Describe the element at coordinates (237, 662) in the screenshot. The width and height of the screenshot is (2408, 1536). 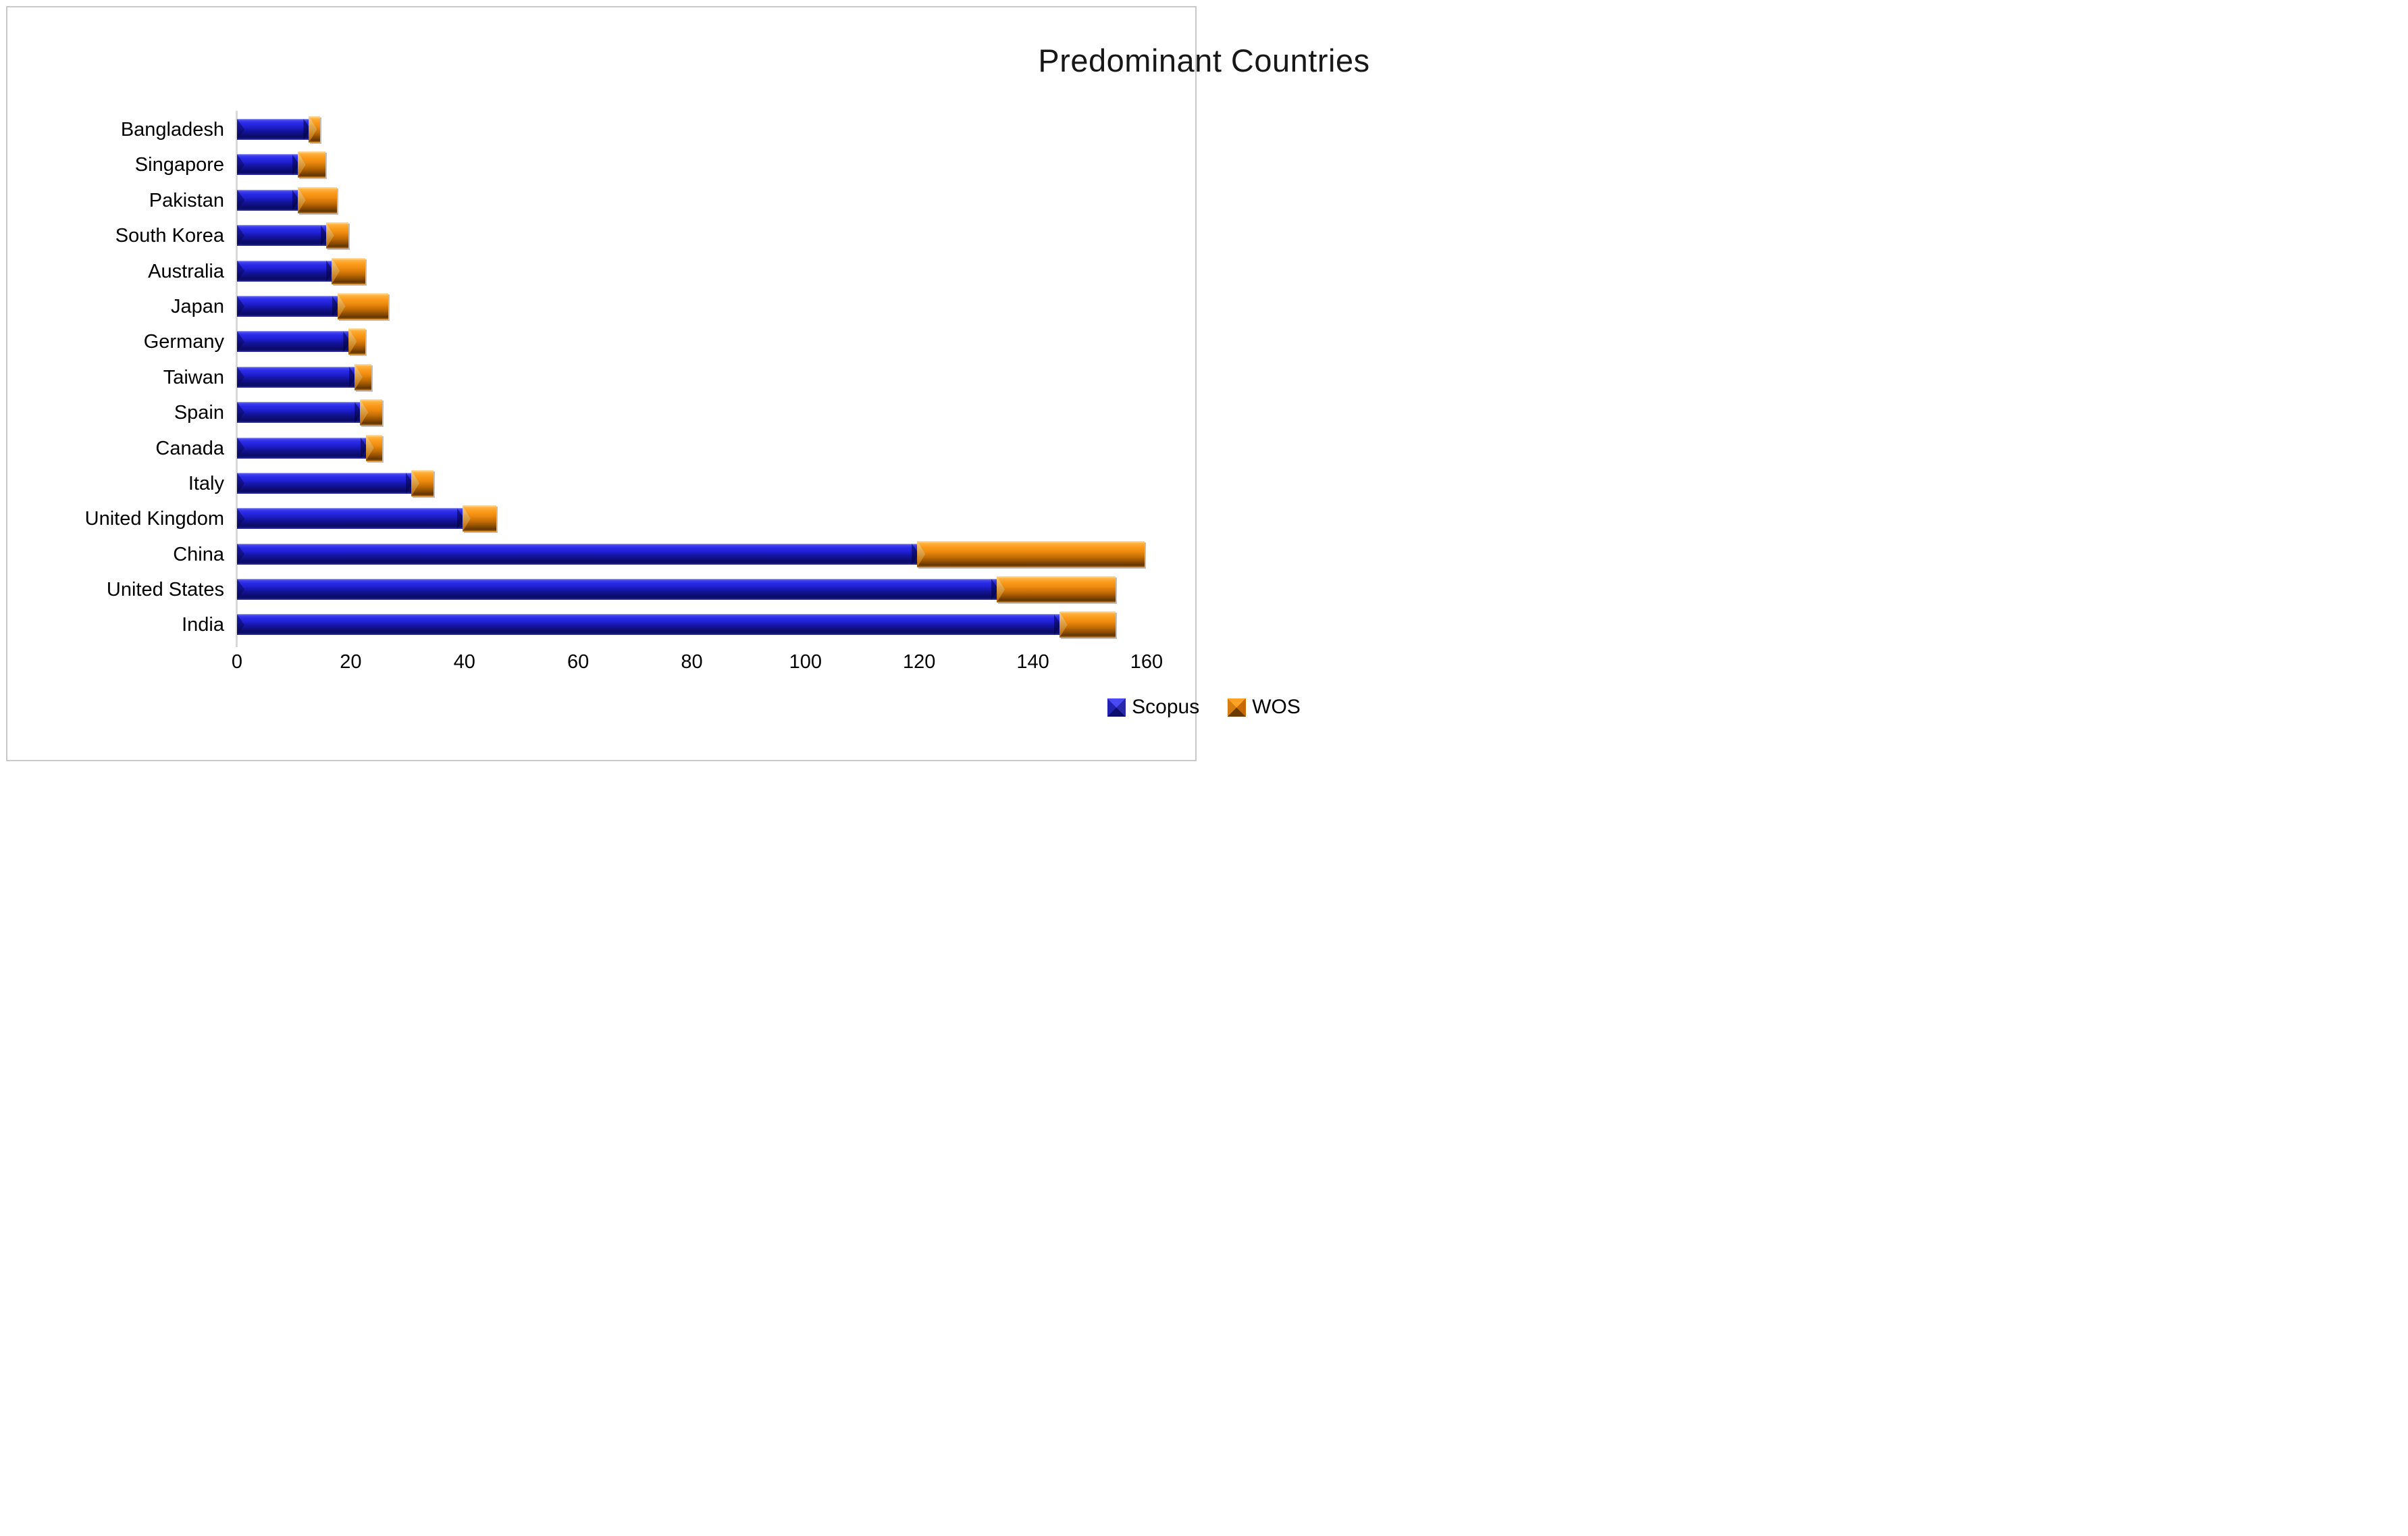
I see `x-axis-tick-label: 0` at that location.